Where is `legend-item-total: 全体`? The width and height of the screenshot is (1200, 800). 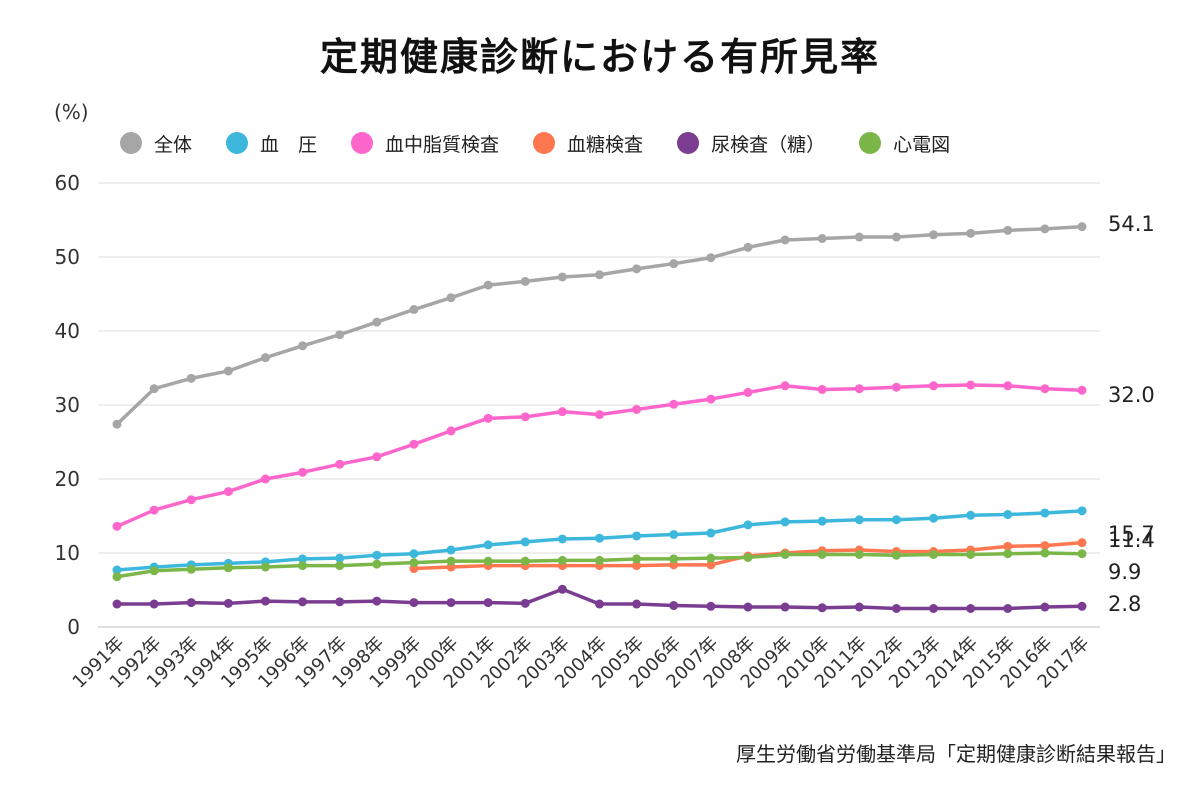
legend-item-total: 全体 is located at coordinates (156, 143).